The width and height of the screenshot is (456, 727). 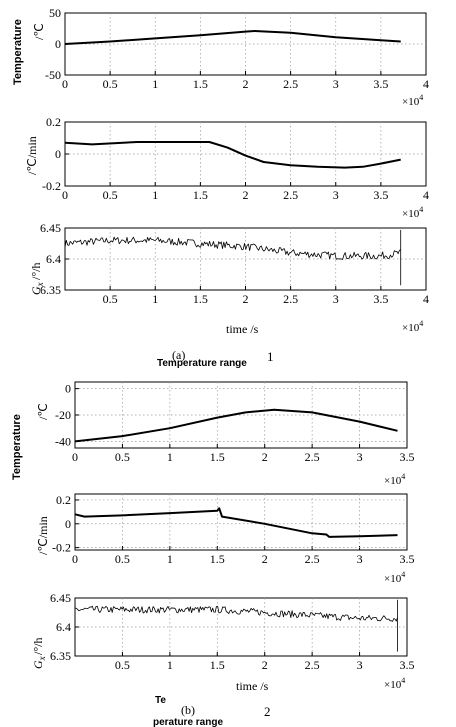 What do you see at coordinates (267, 711) in the screenshot?
I see `caption-b-number: 2` at bounding box center [267, 711].